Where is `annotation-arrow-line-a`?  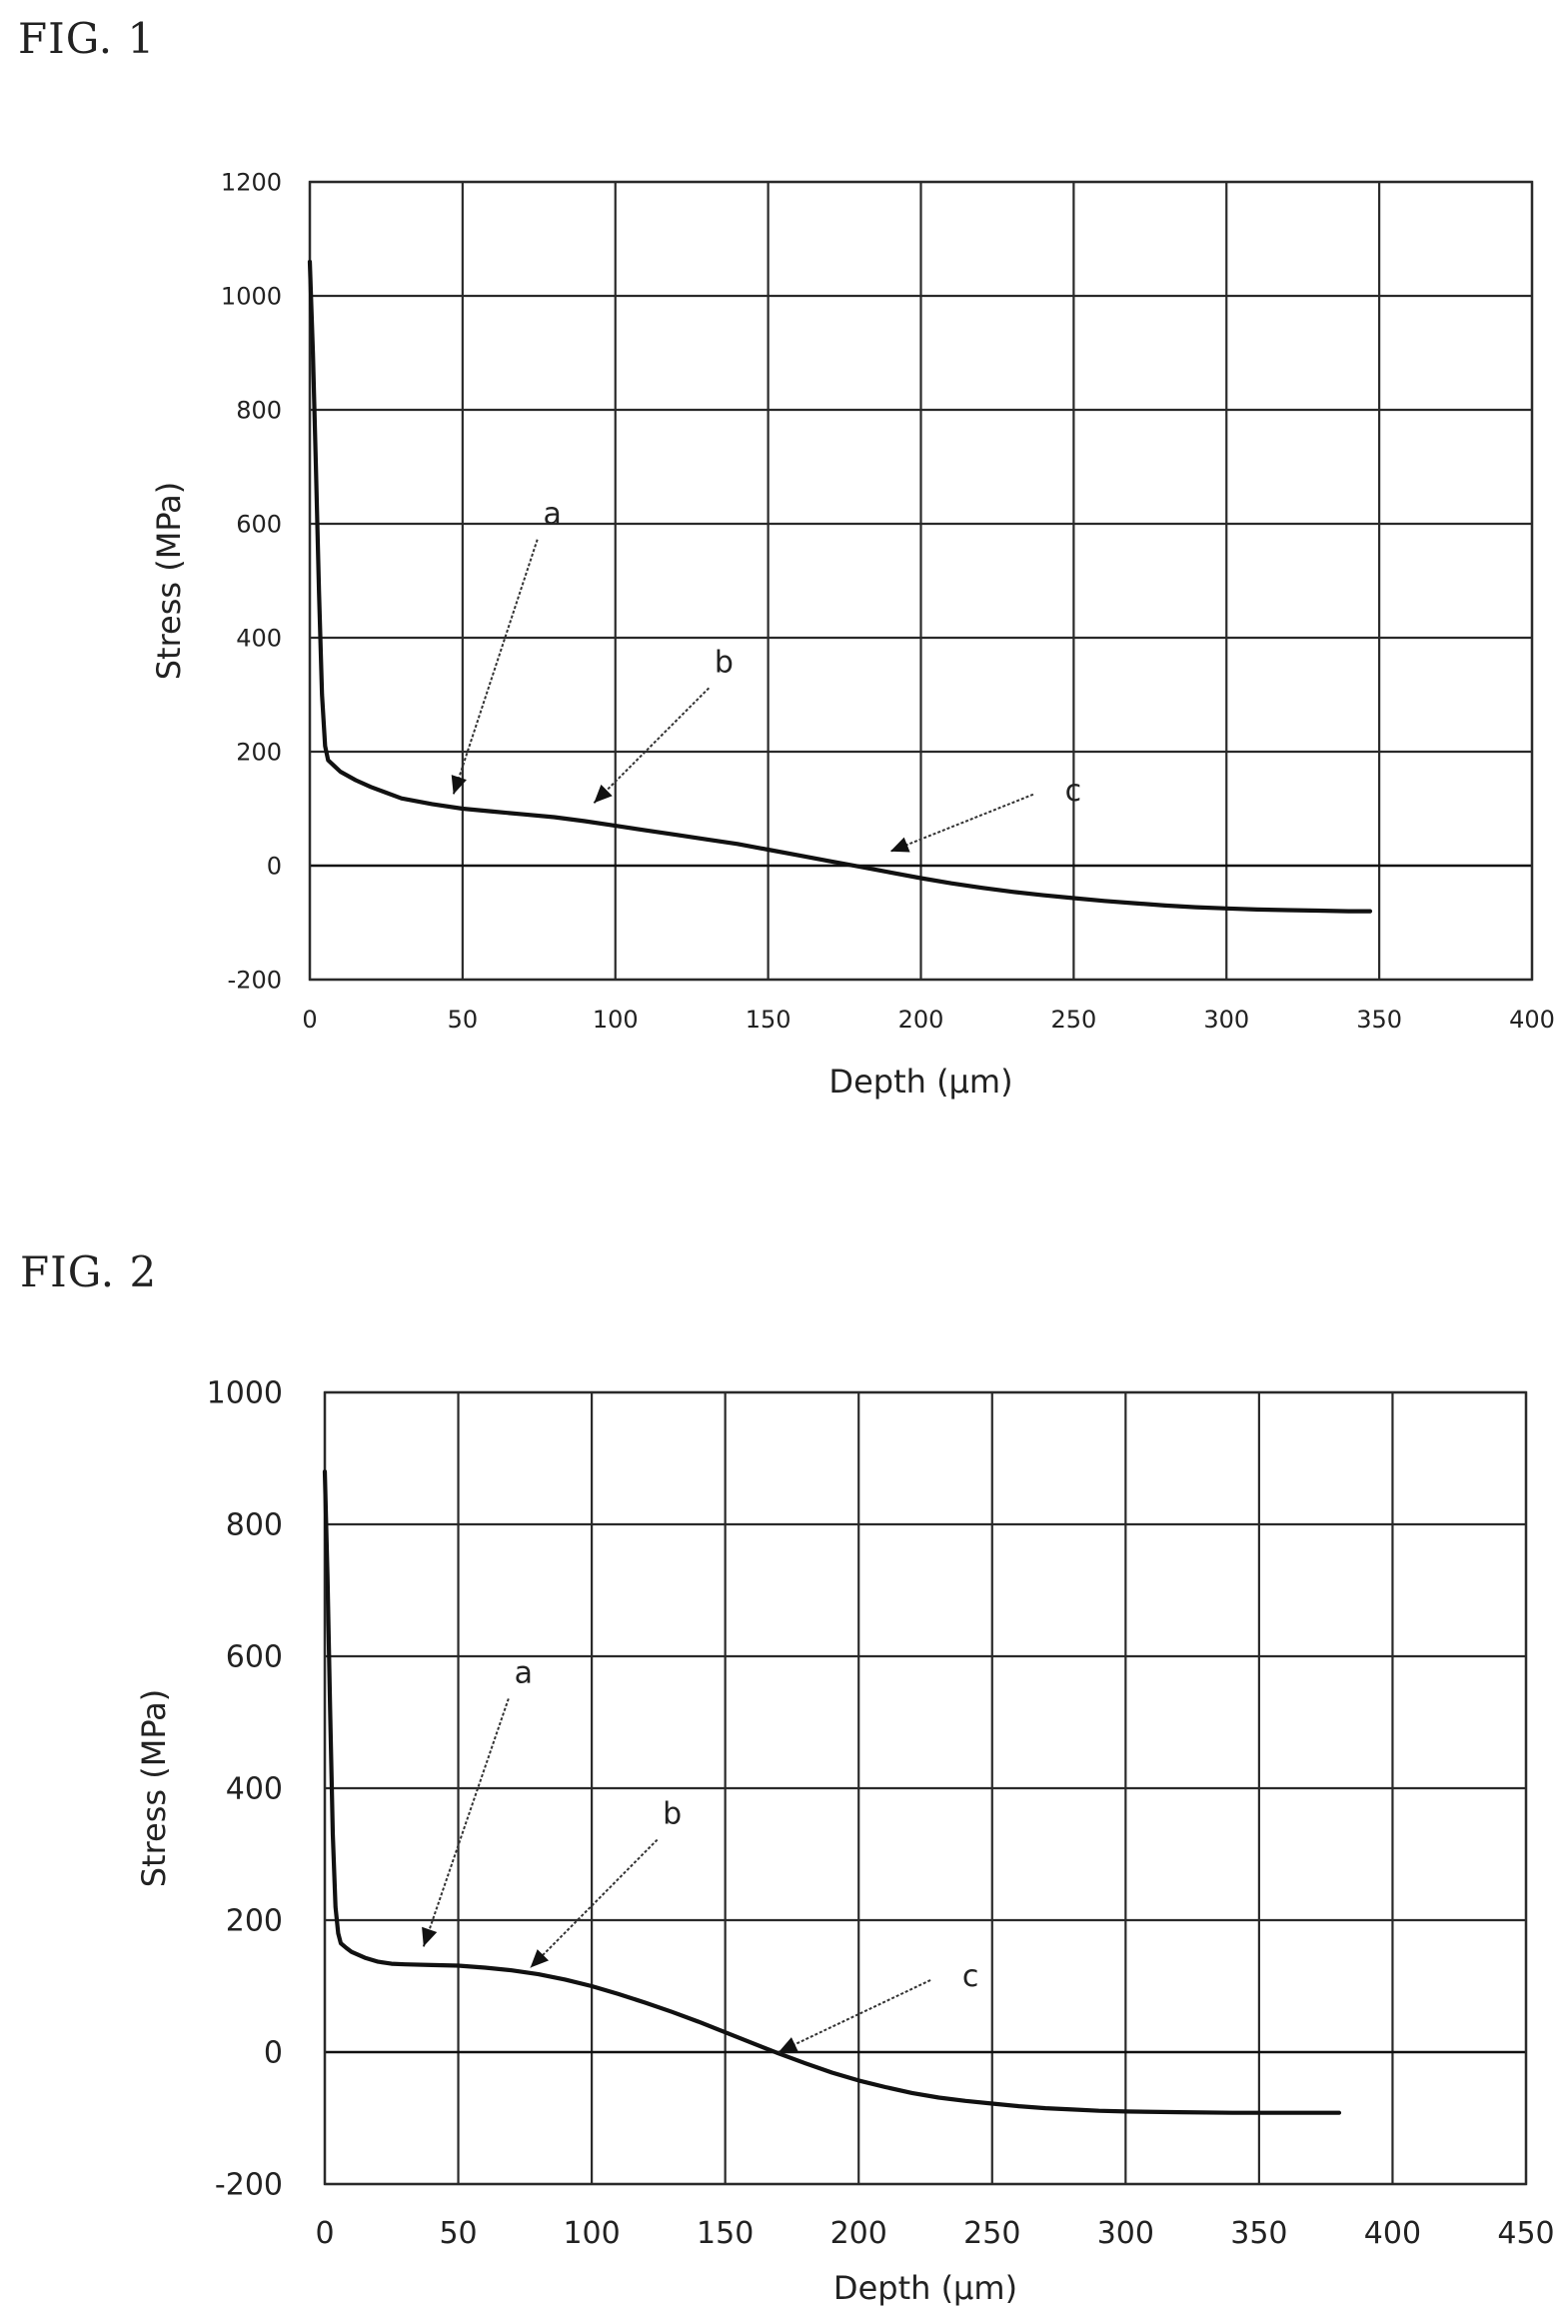
annotation-arrow-line-a is located at coordinates (466, 1822).